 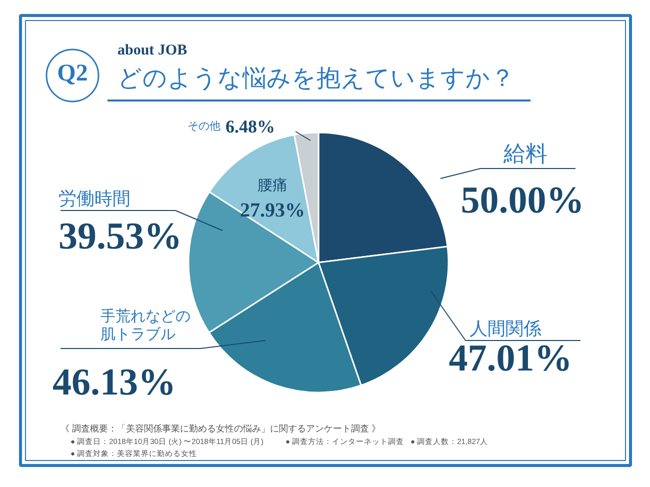 What do you see at coordinates (510, 359) in the screenshot?
I see `data-label: 47.01%` at bounding box center [510, 359].